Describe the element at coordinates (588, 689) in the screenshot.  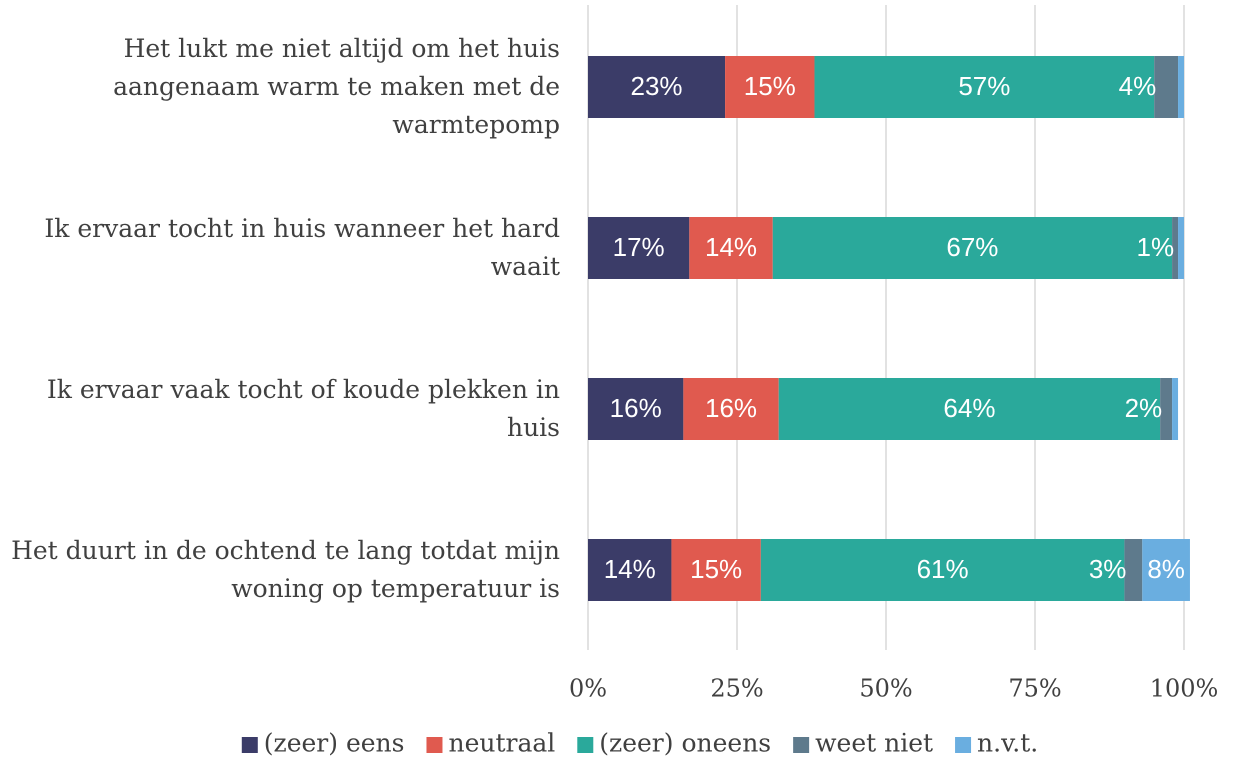
I see `x-tick-label: 0%` at that location.